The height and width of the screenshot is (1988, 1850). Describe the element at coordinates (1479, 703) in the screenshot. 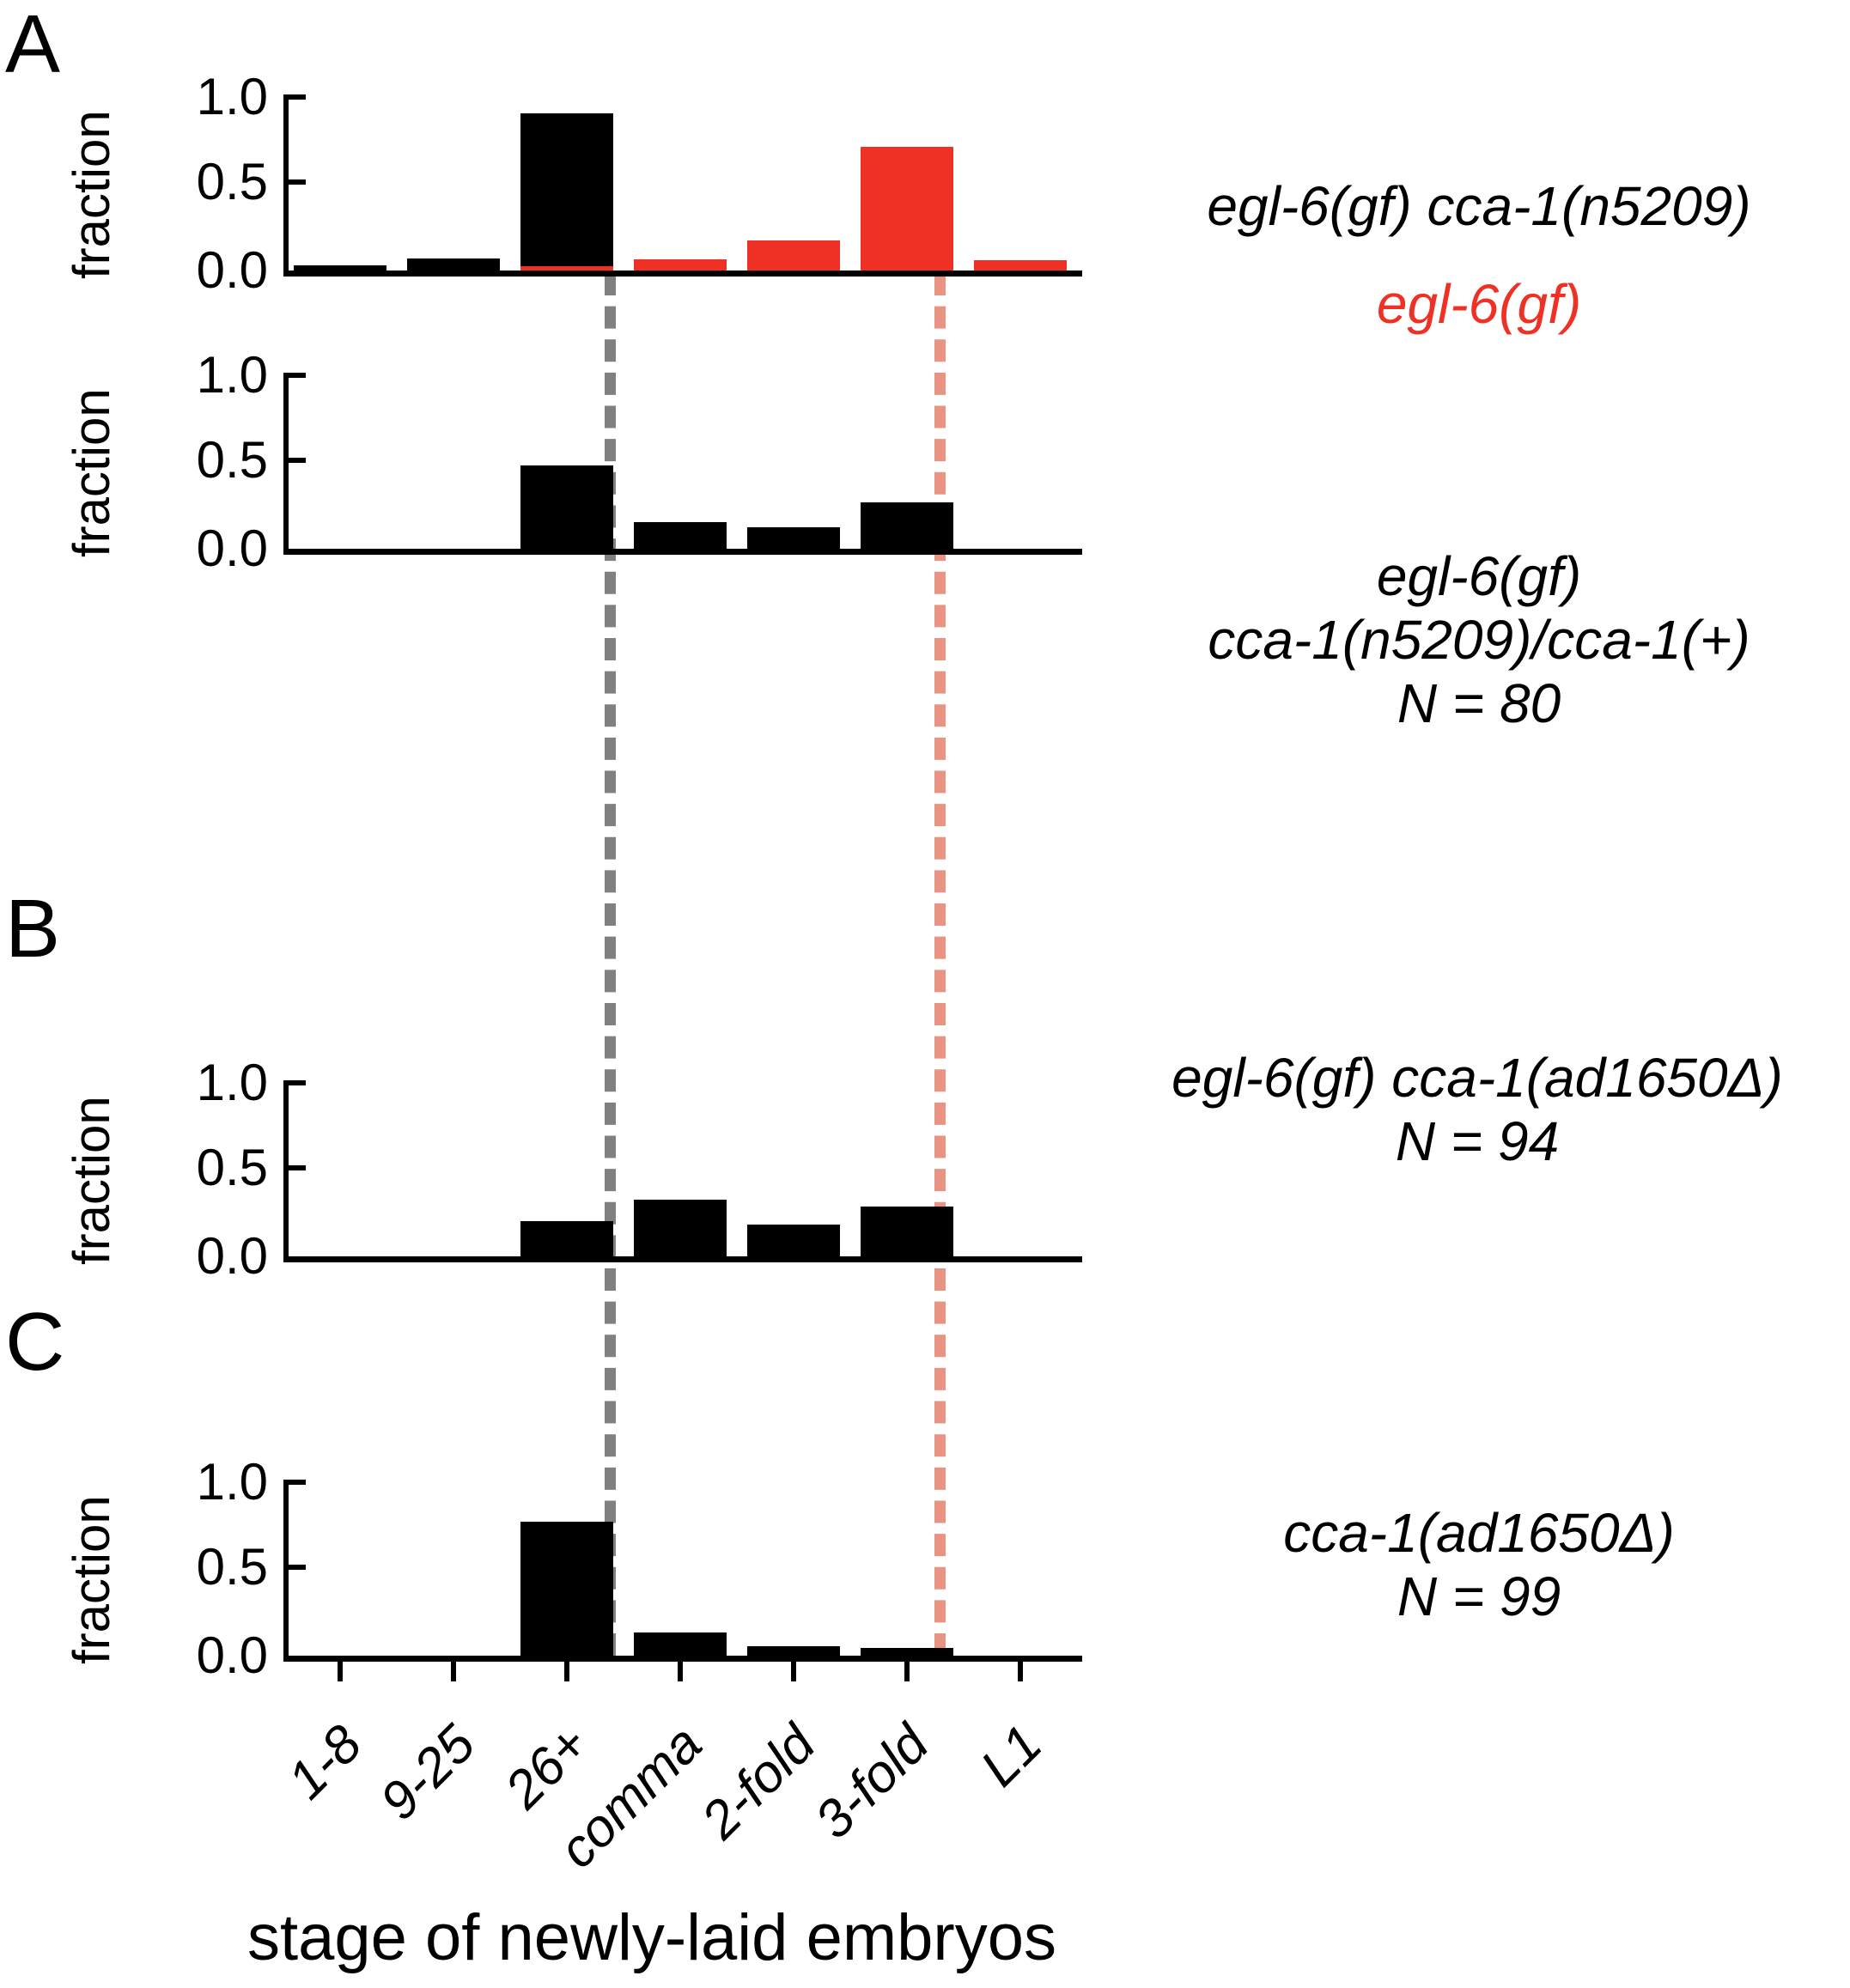

I see `legend-a-bottom-line-3: N = 80` at that location.